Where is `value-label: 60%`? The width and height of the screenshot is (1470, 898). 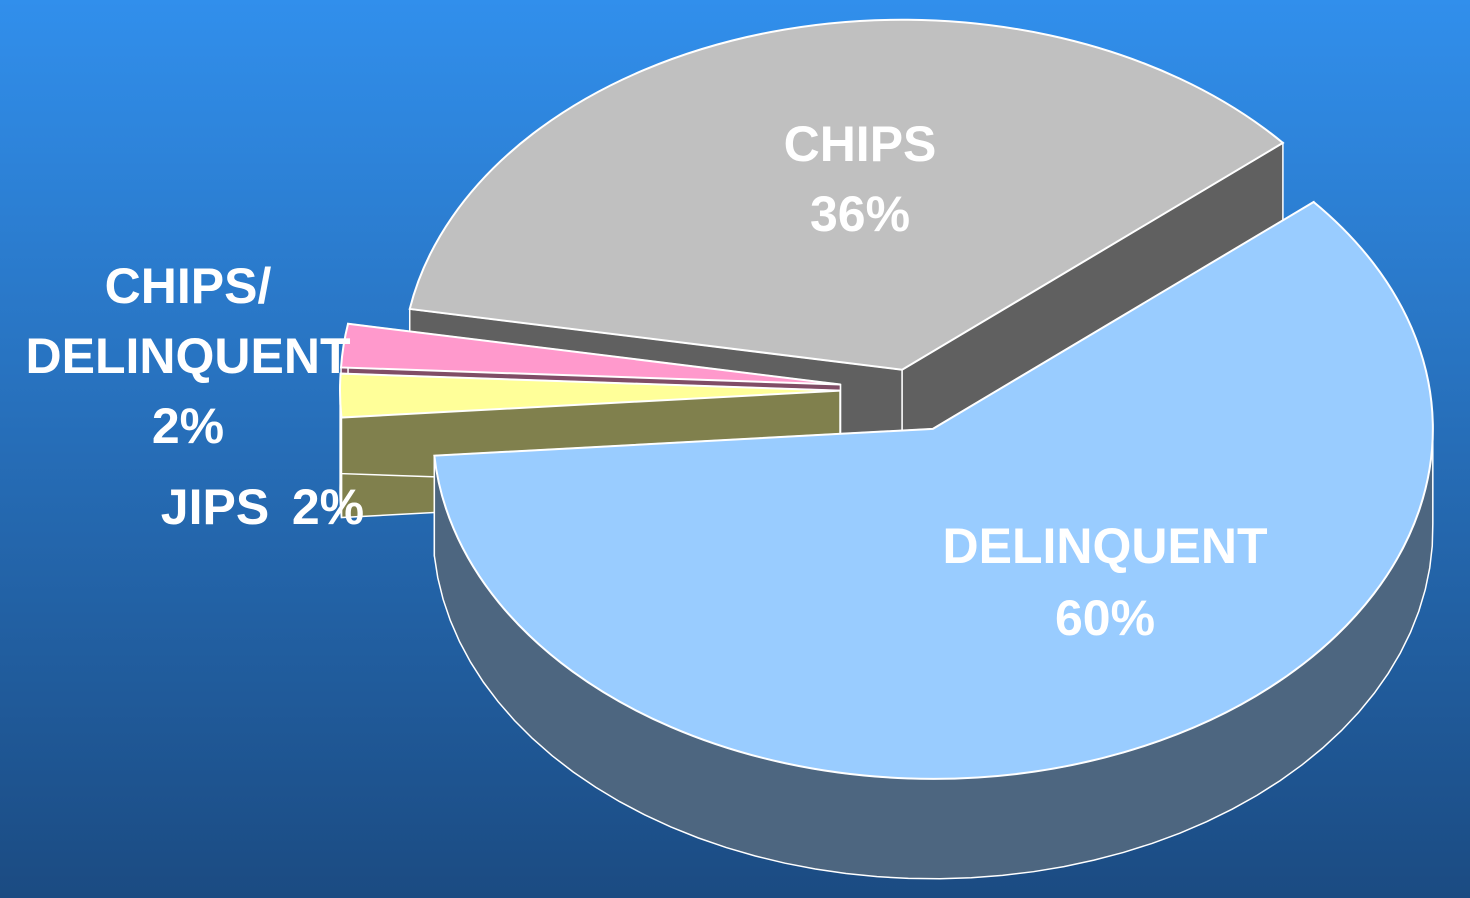 value-label: 60% is located at coordinates (1105, 618).